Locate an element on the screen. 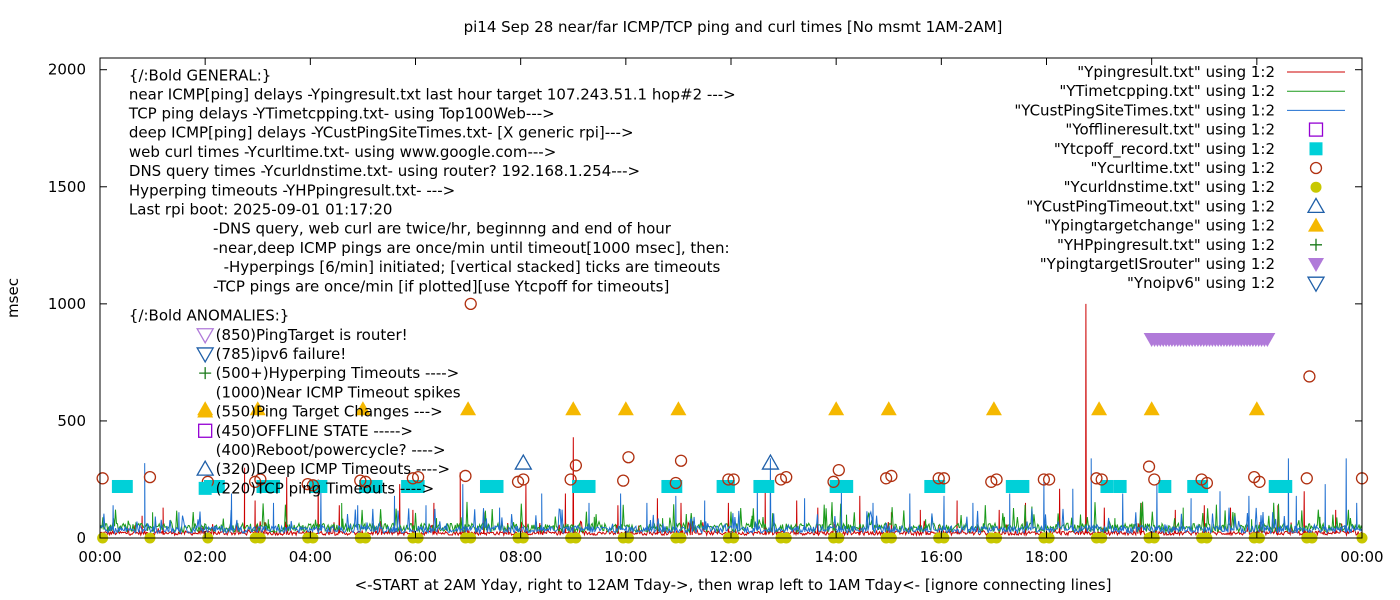 This screenshot has width=1400, height=600. x-tick-label: 10:00 is located at coordinates (625, 557).